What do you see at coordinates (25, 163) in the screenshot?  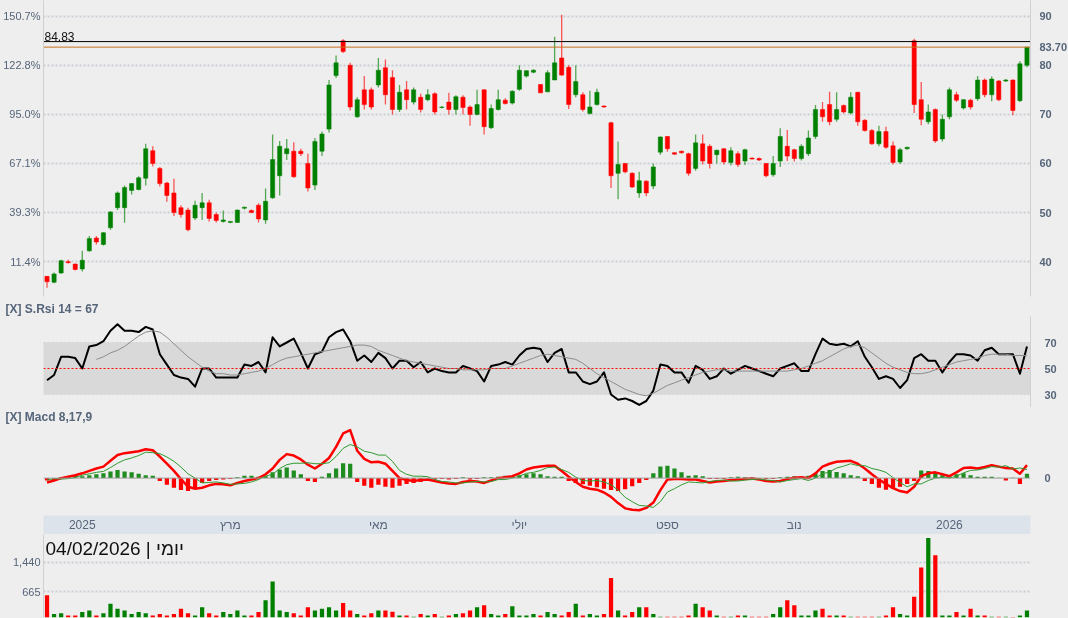 I see `y-tick-label: 67.1%` at bounding box center [25, 163].